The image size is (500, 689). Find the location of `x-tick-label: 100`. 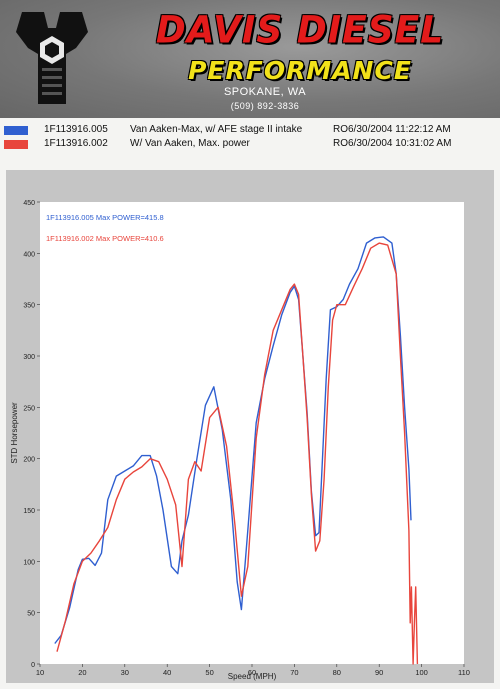

x-tick-label: 100 is located at coordinates (421, 672).